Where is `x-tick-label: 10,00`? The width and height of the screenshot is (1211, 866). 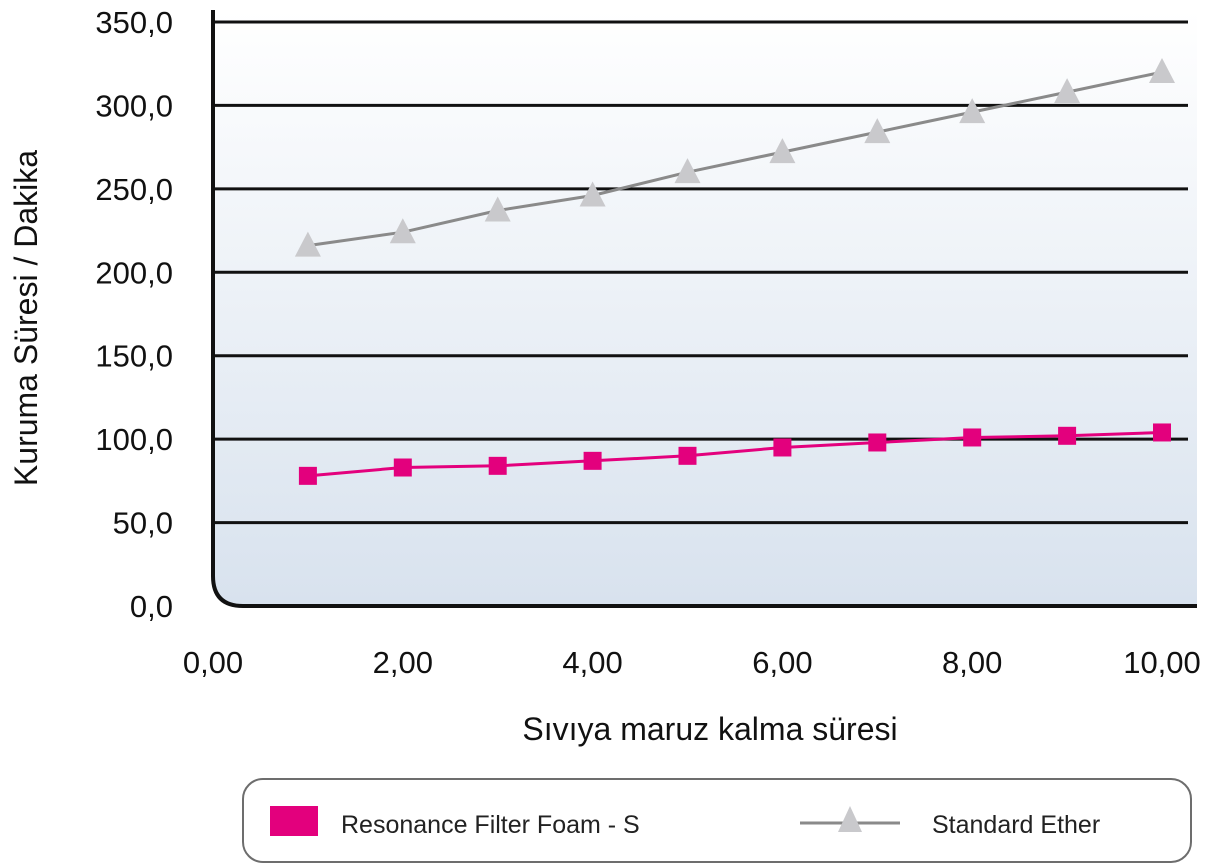 x-tick-label: 10,00 is located at coordinates (1162, 662).